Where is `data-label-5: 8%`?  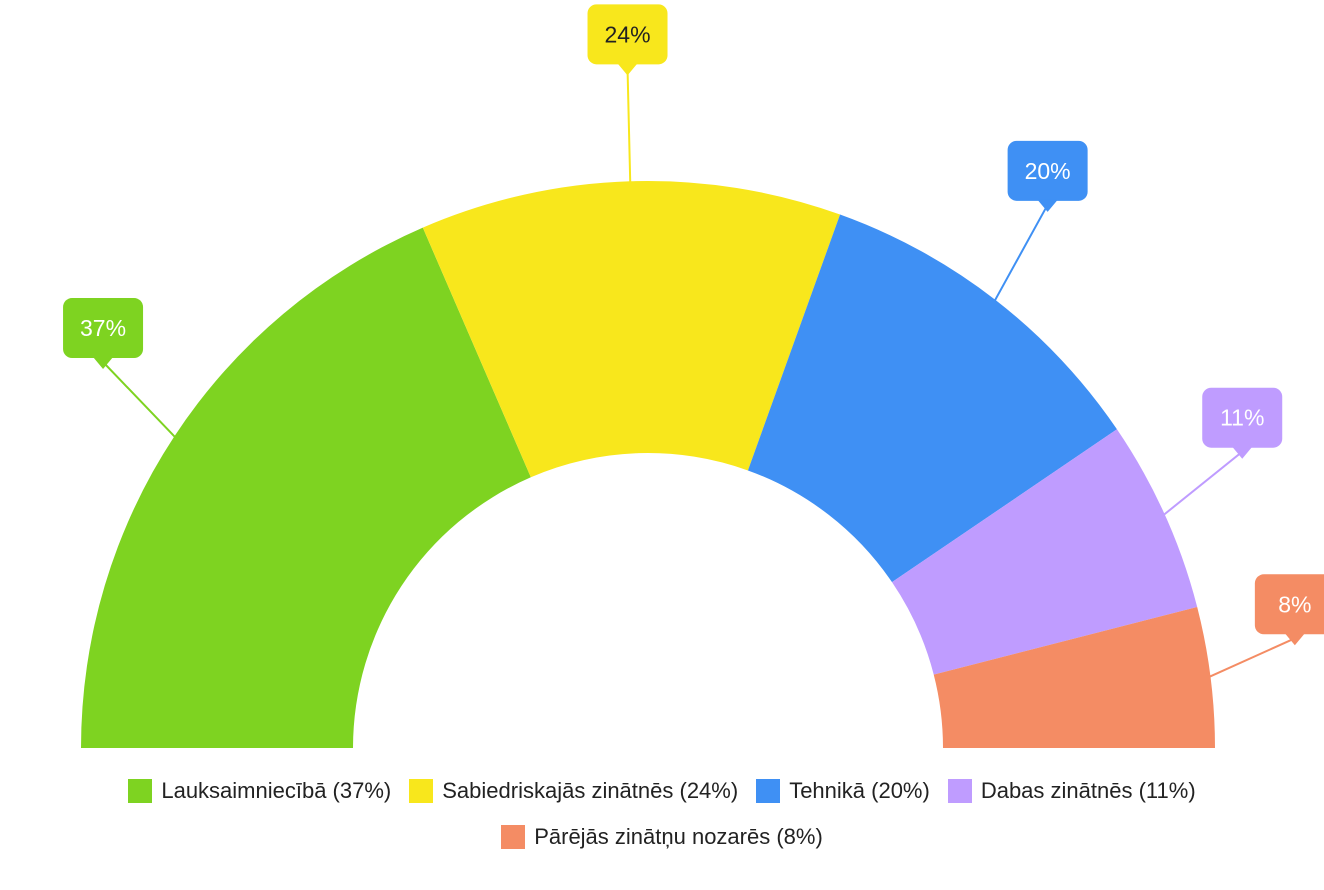 data-label-5: 8% is located at coordinates (1294, 604).